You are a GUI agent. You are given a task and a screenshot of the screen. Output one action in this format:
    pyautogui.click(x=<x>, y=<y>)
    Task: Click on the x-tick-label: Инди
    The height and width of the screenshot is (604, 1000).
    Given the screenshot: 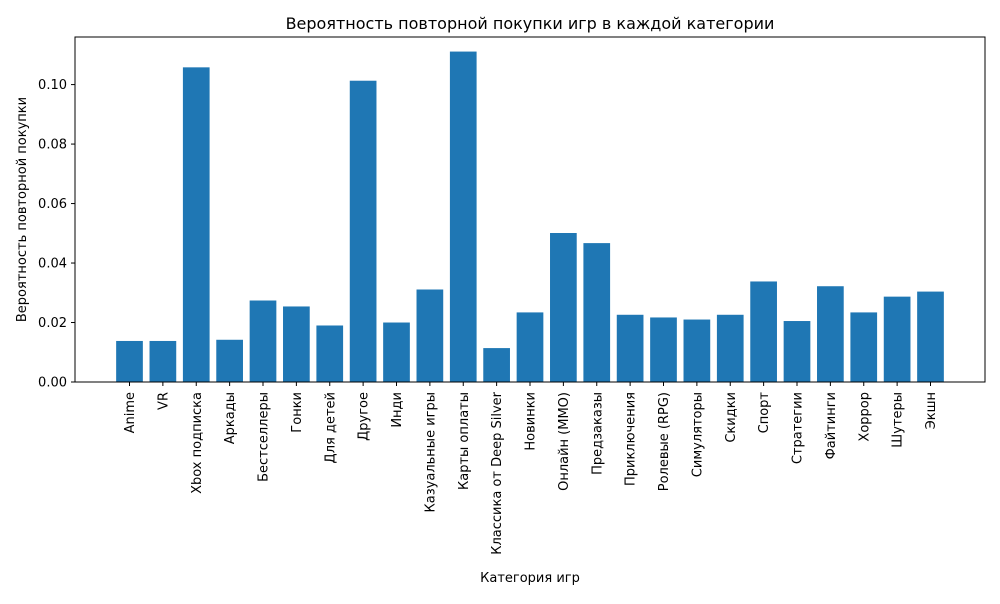 What is the action you would take?
    pyautogui.click(x=397, y=410)
    